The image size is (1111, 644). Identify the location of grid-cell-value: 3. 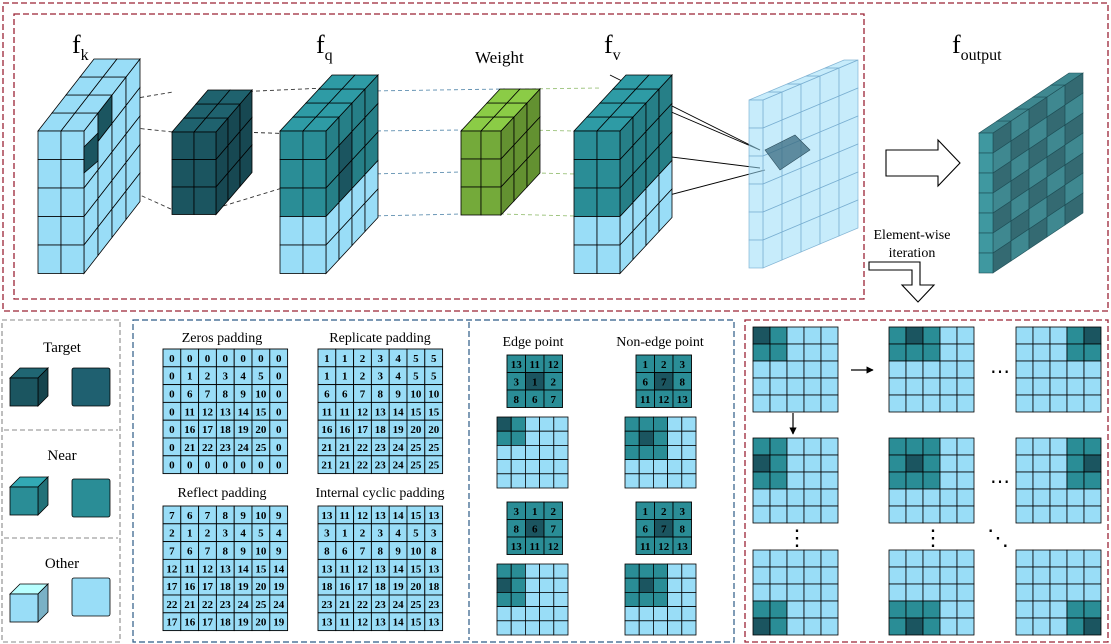
(381, 377).